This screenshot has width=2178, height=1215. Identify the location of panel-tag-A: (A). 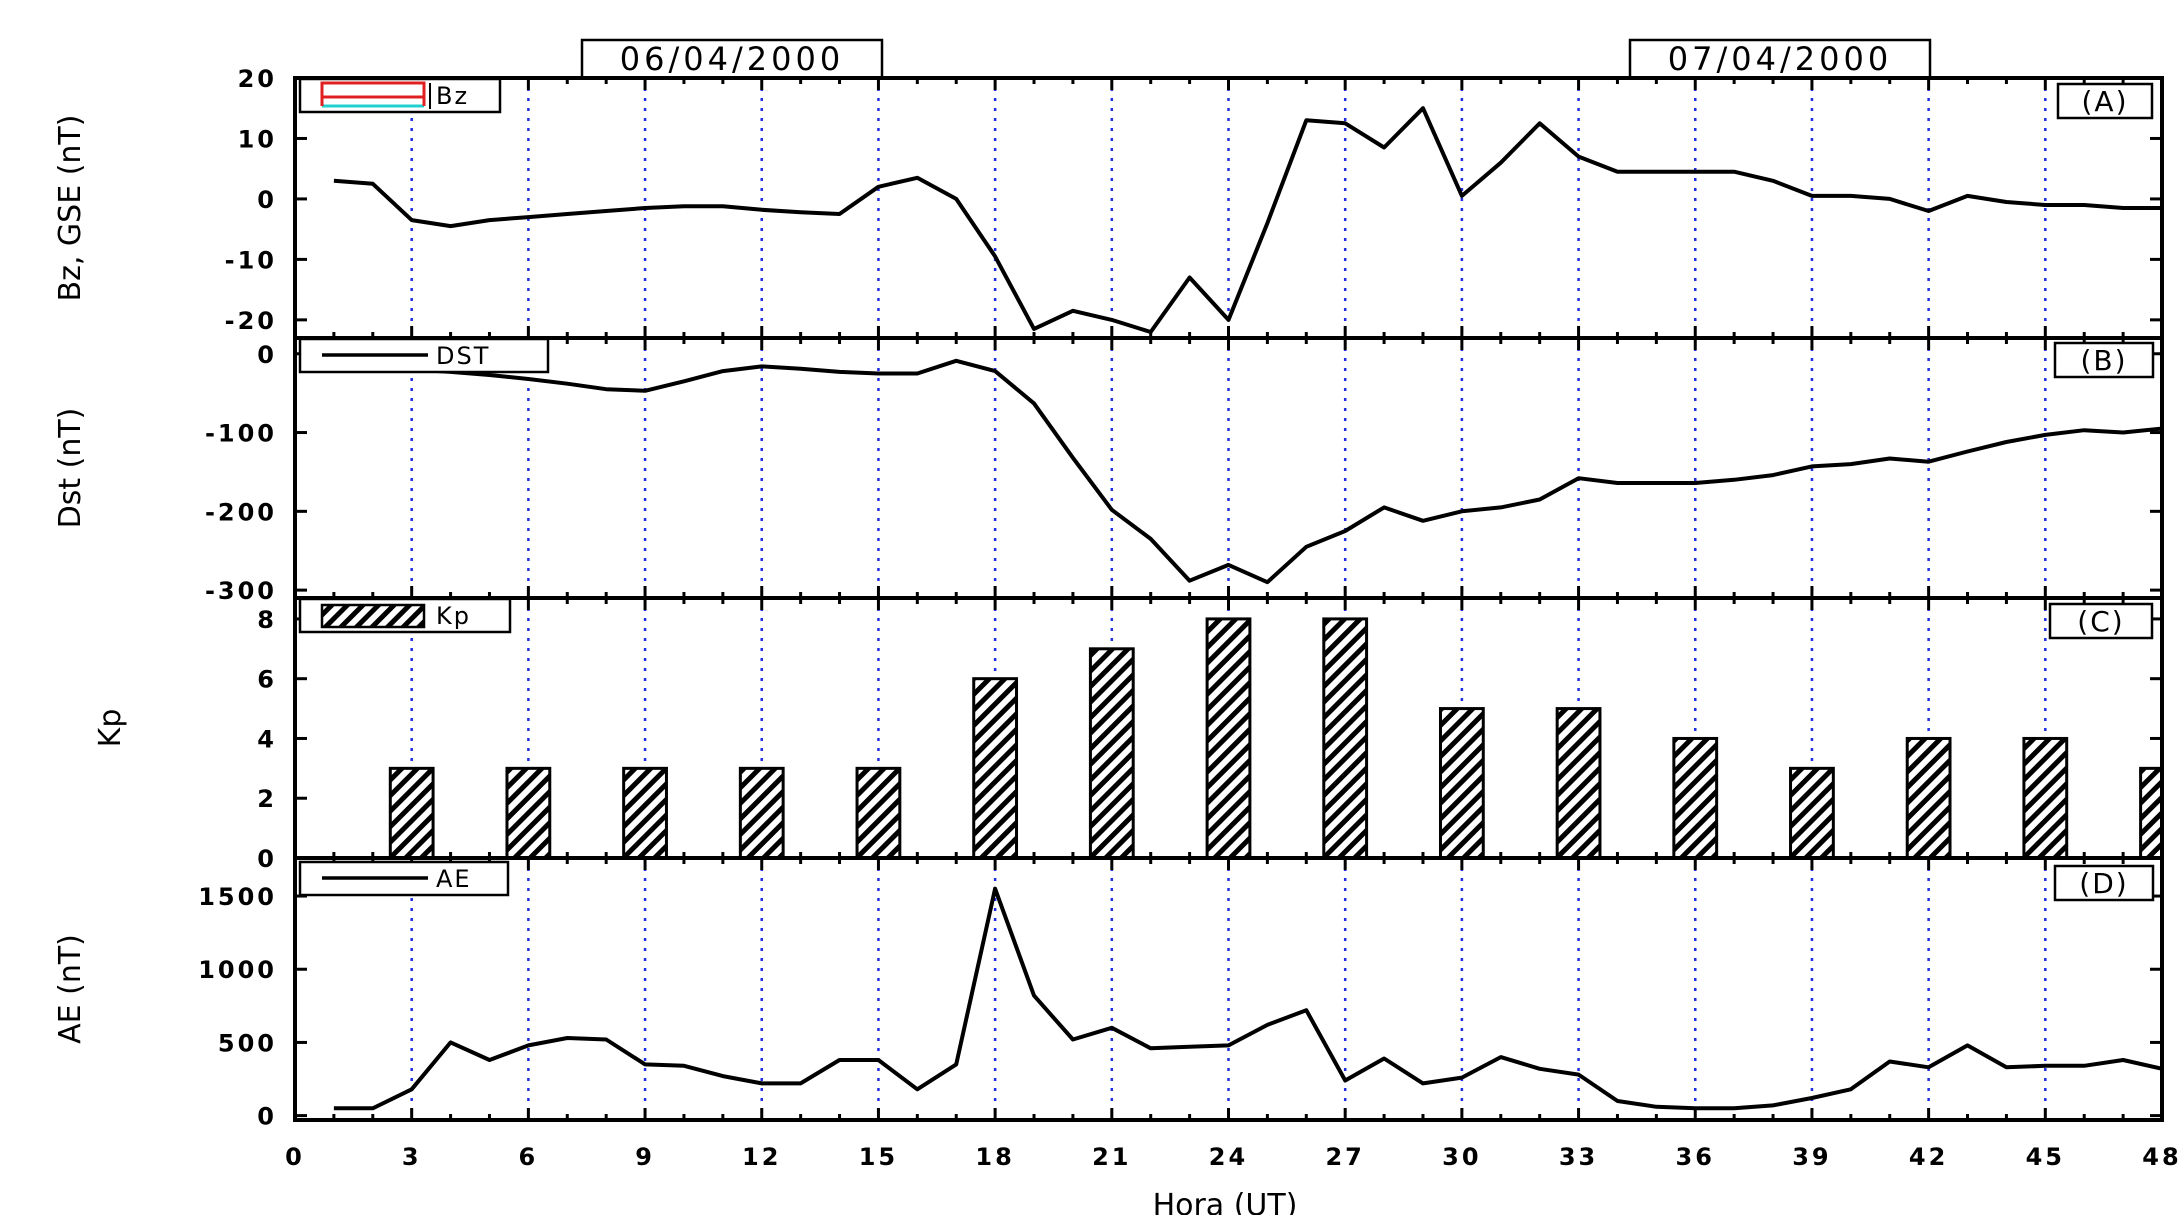
(2104, 101).